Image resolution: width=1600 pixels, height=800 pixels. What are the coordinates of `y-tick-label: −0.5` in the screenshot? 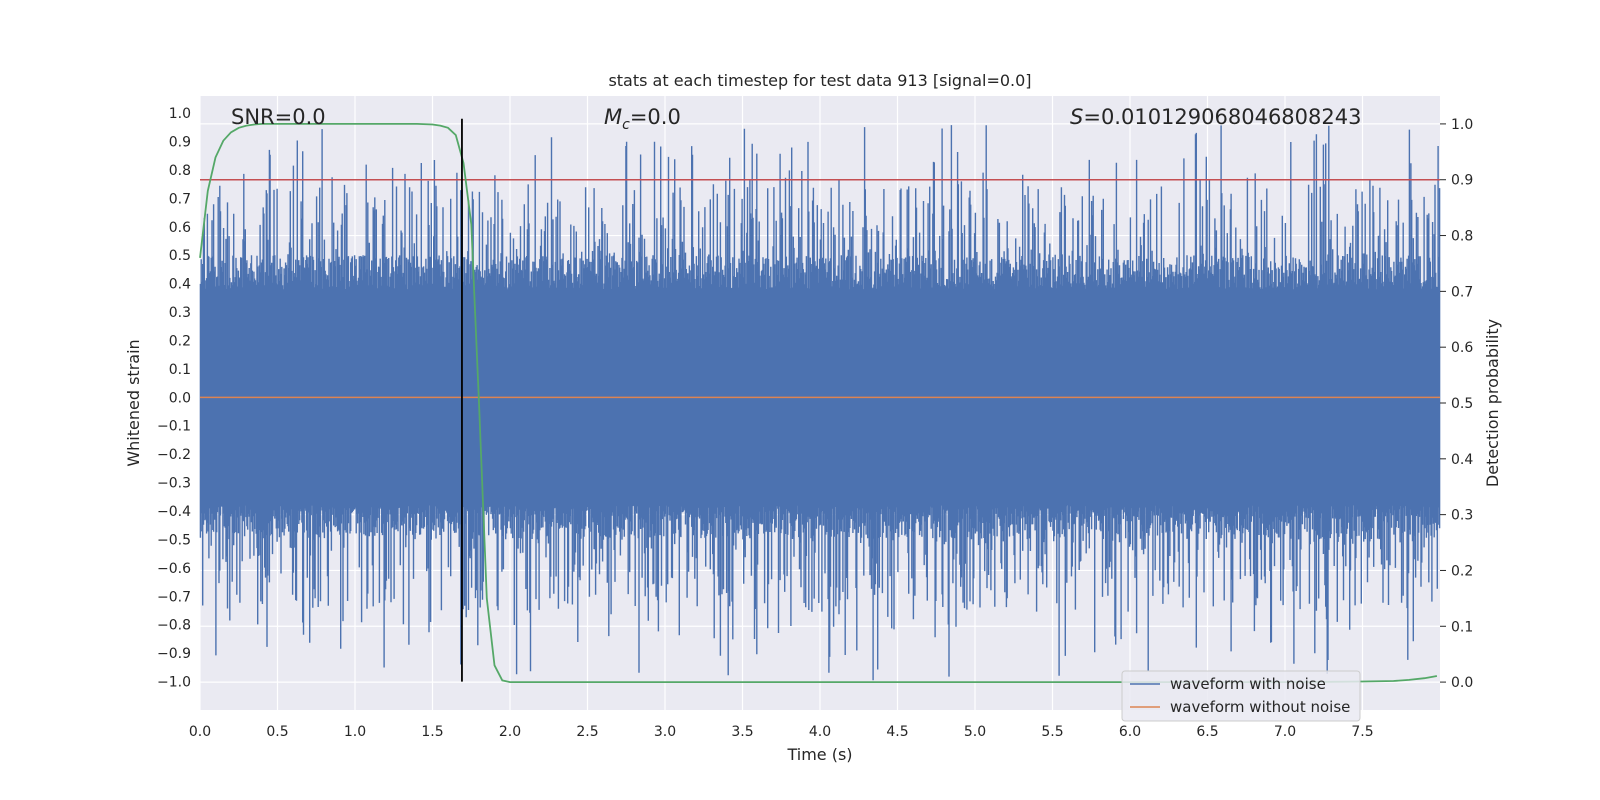 It's located at (174, 540).